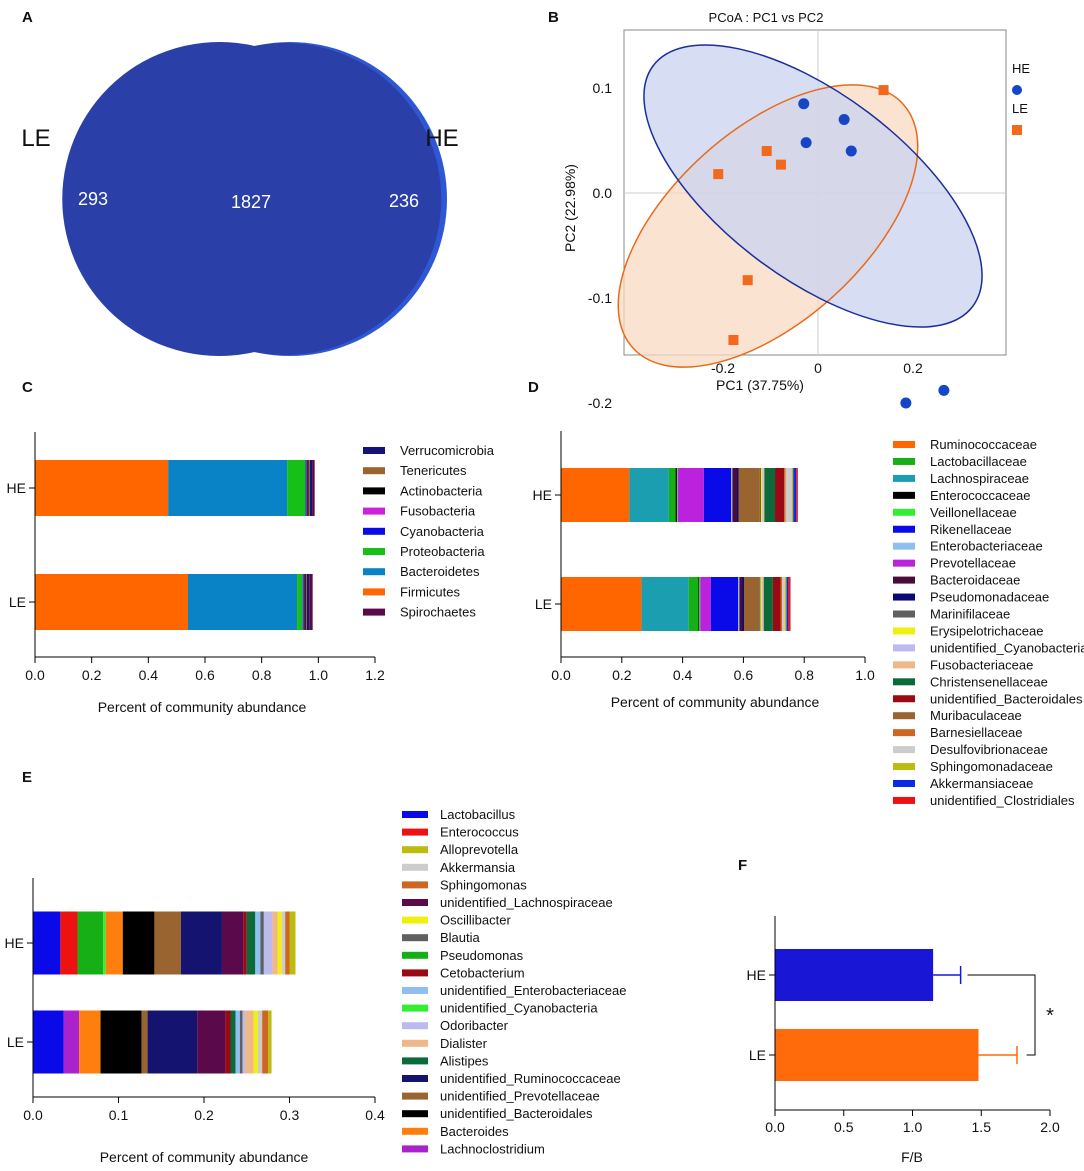 The height and width of the screenshot is (1171, 1084). I want to click on phylum-legend-swatch-tenericutes, so click(374, 471).